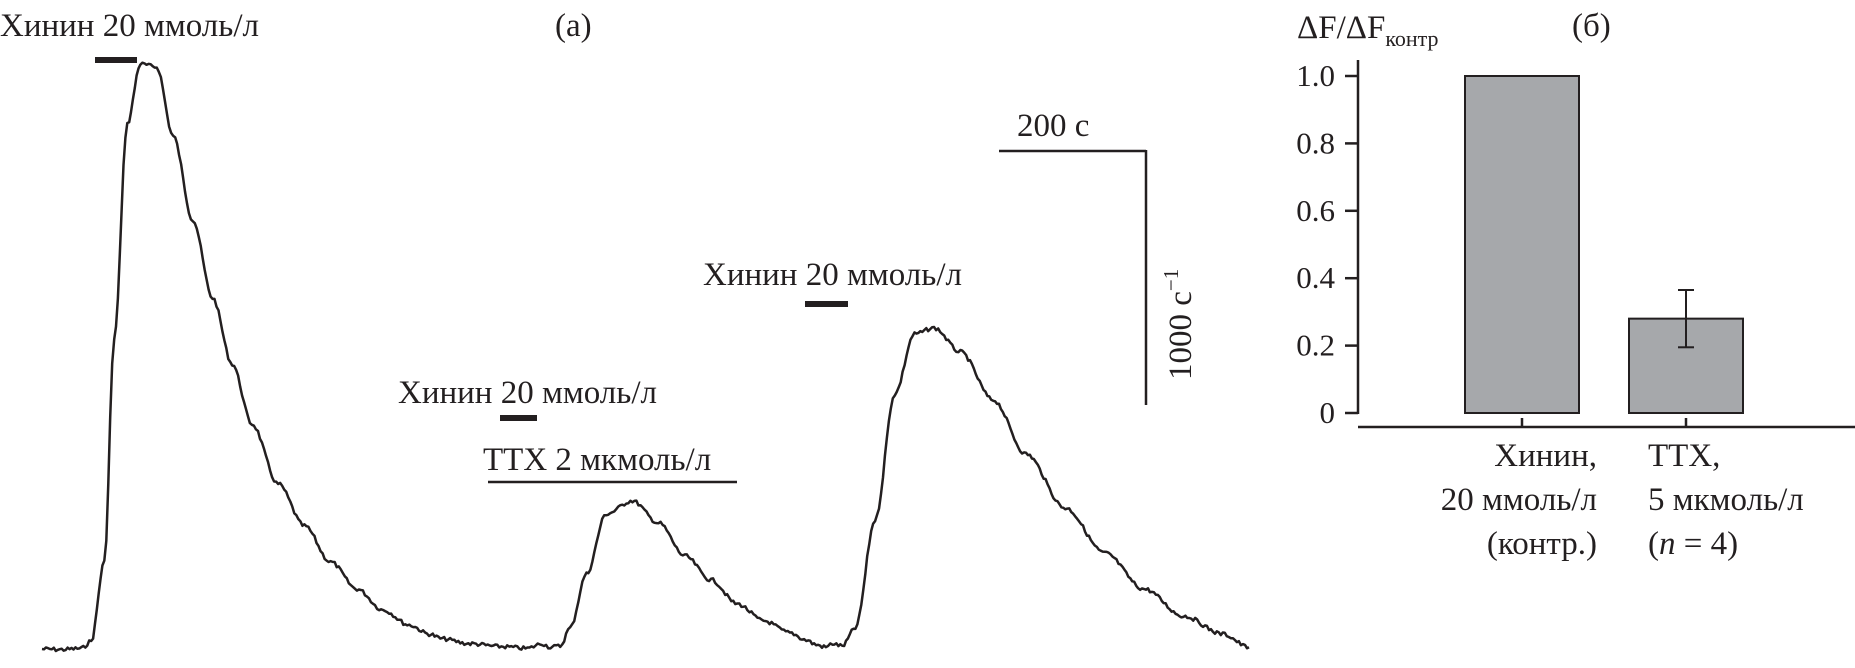  What do you see at coordinates (1542, 544) in the screenshot?
I see `category-1-label-line: (контр.)` at bounding box center [1542, 544].